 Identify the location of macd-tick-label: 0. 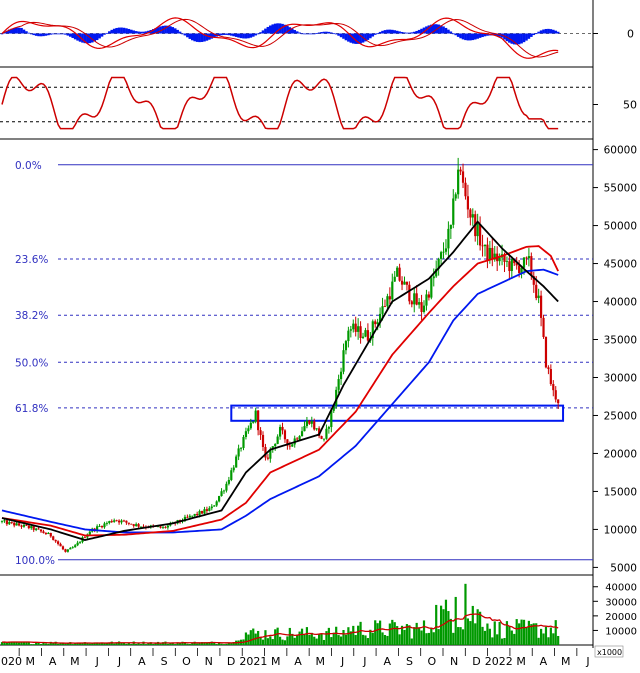
(630, 34).